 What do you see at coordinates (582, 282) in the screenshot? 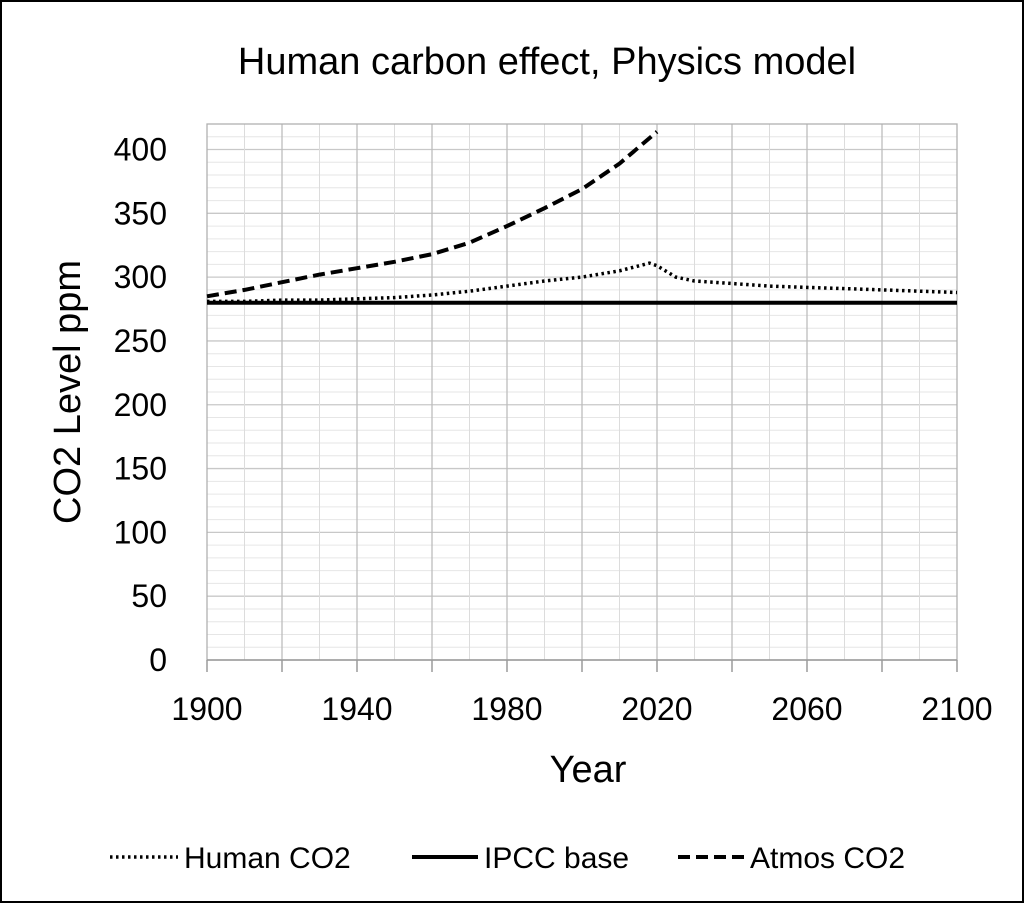
I see `series-line-human-co2` at bounding box center [582, 282].